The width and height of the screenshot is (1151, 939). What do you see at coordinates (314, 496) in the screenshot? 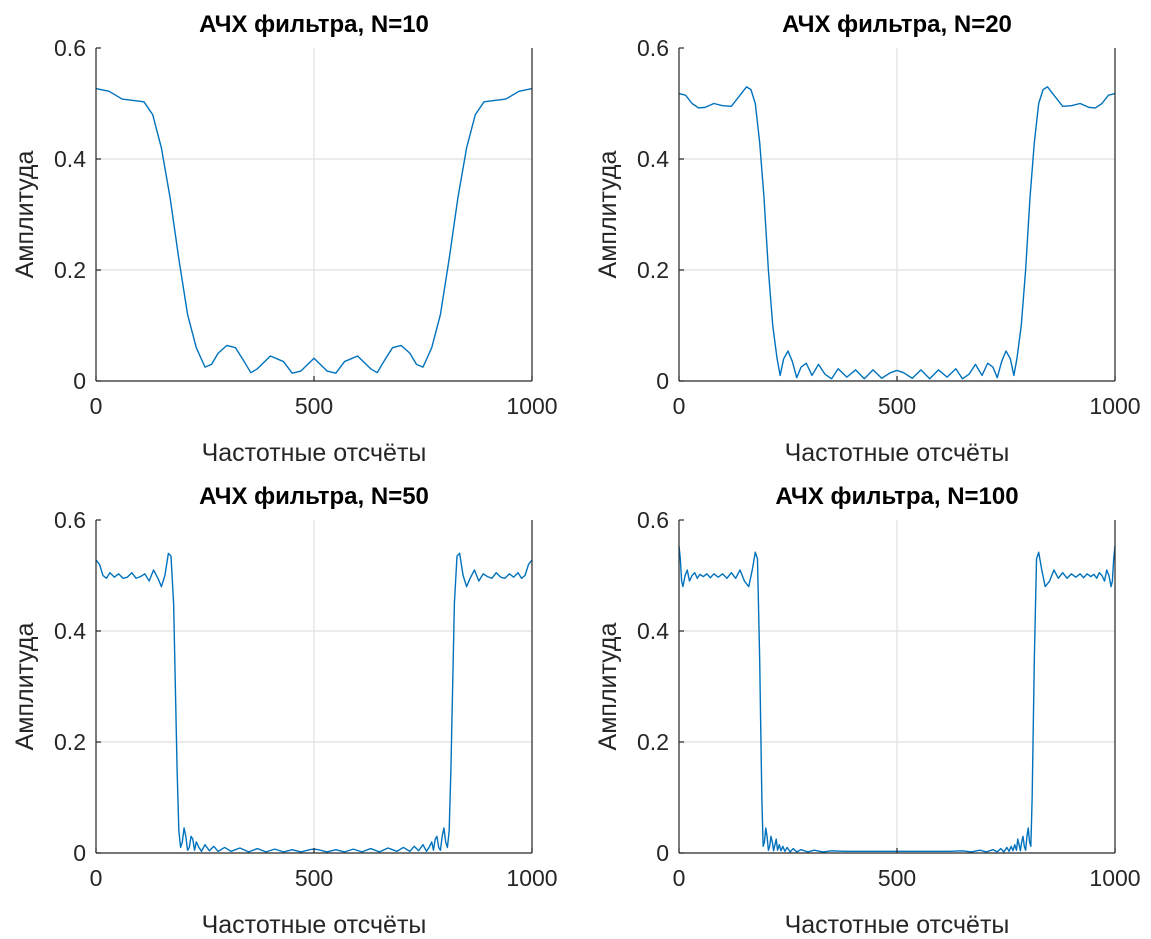
I see `chart-title: АЧХ фильтра, N=50` at bounding box center [314, 496].